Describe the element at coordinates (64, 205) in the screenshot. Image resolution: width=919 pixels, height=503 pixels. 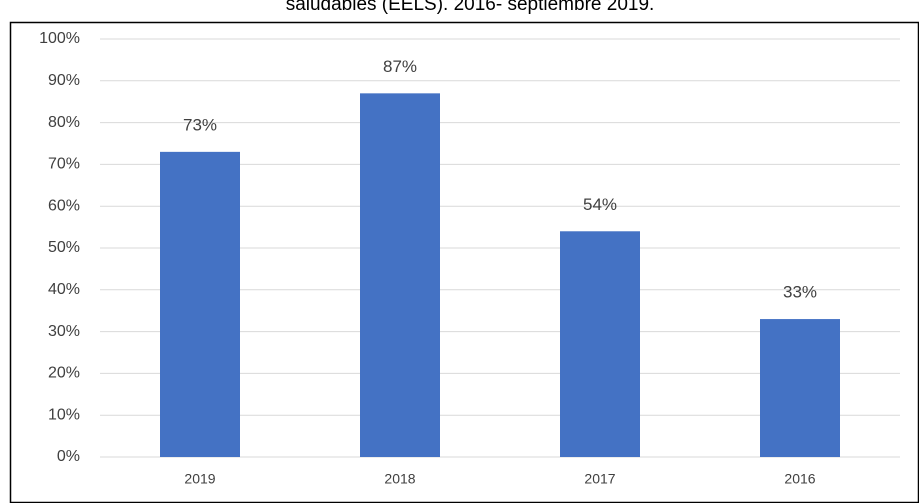
I see `y-tick-label: 60%` at that location.